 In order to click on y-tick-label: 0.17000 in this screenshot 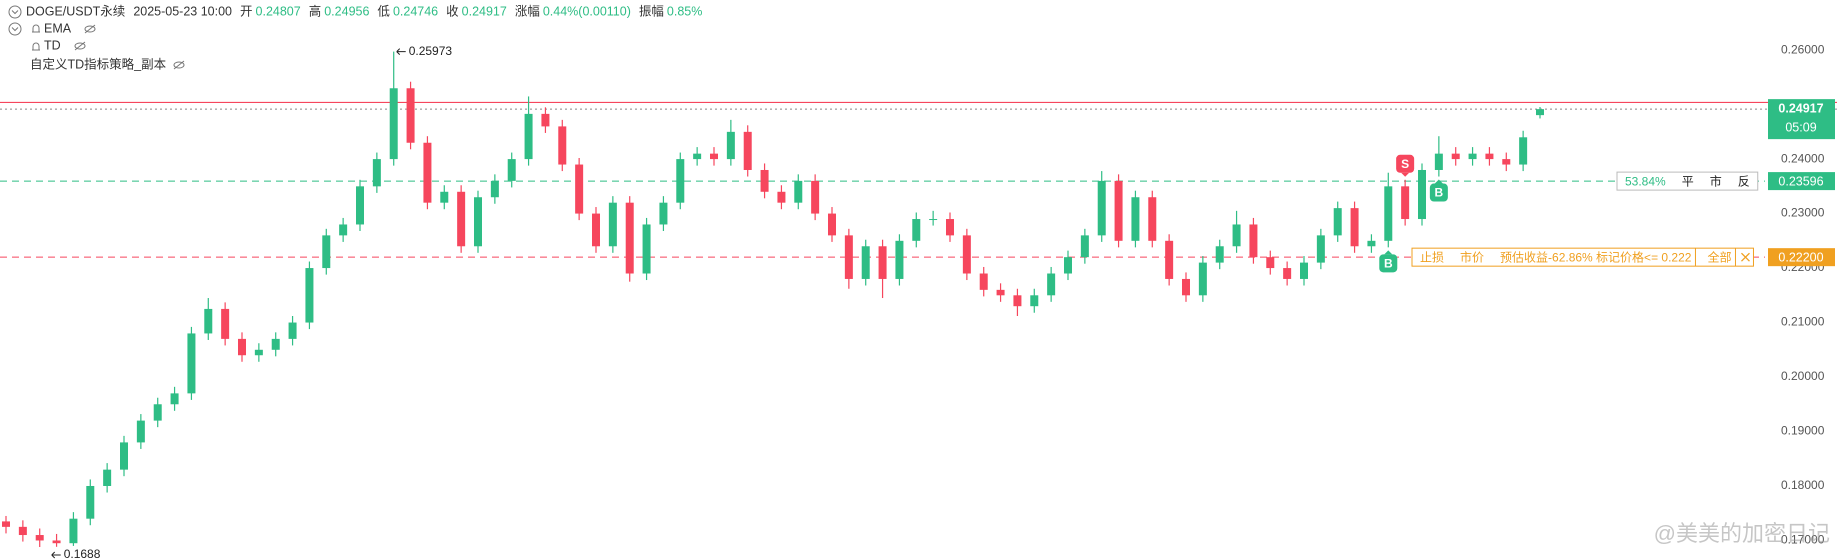, I will do `click(1803, 540)`.